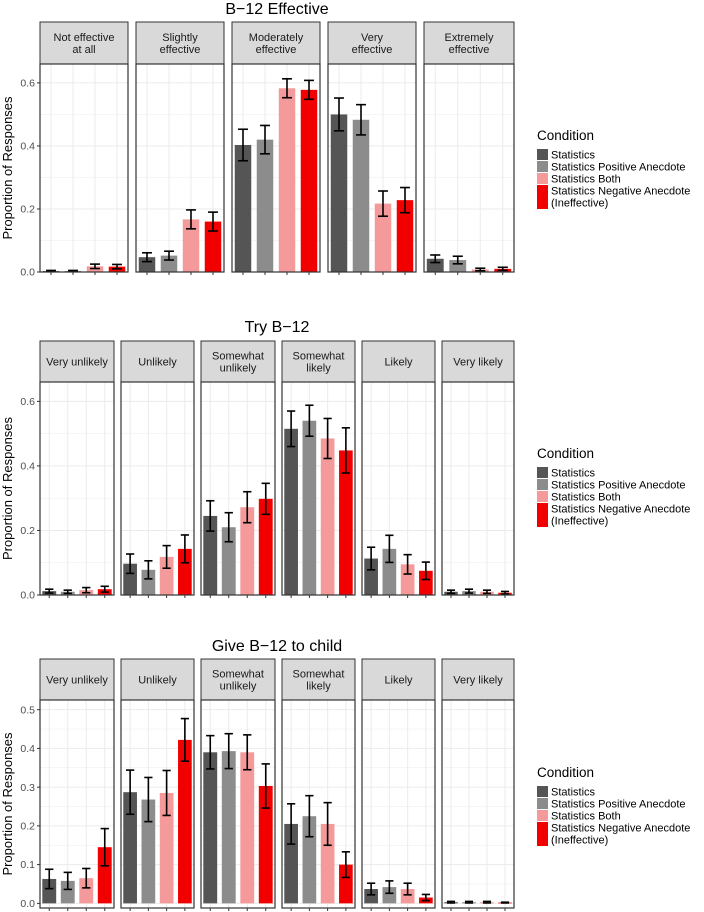 The height and width of the screenshot is (912, 704). What do you see at coordinates (27, 826) in the screenshot?
I see `y-tick-label: 0.2` at bounding box center [27, 826].